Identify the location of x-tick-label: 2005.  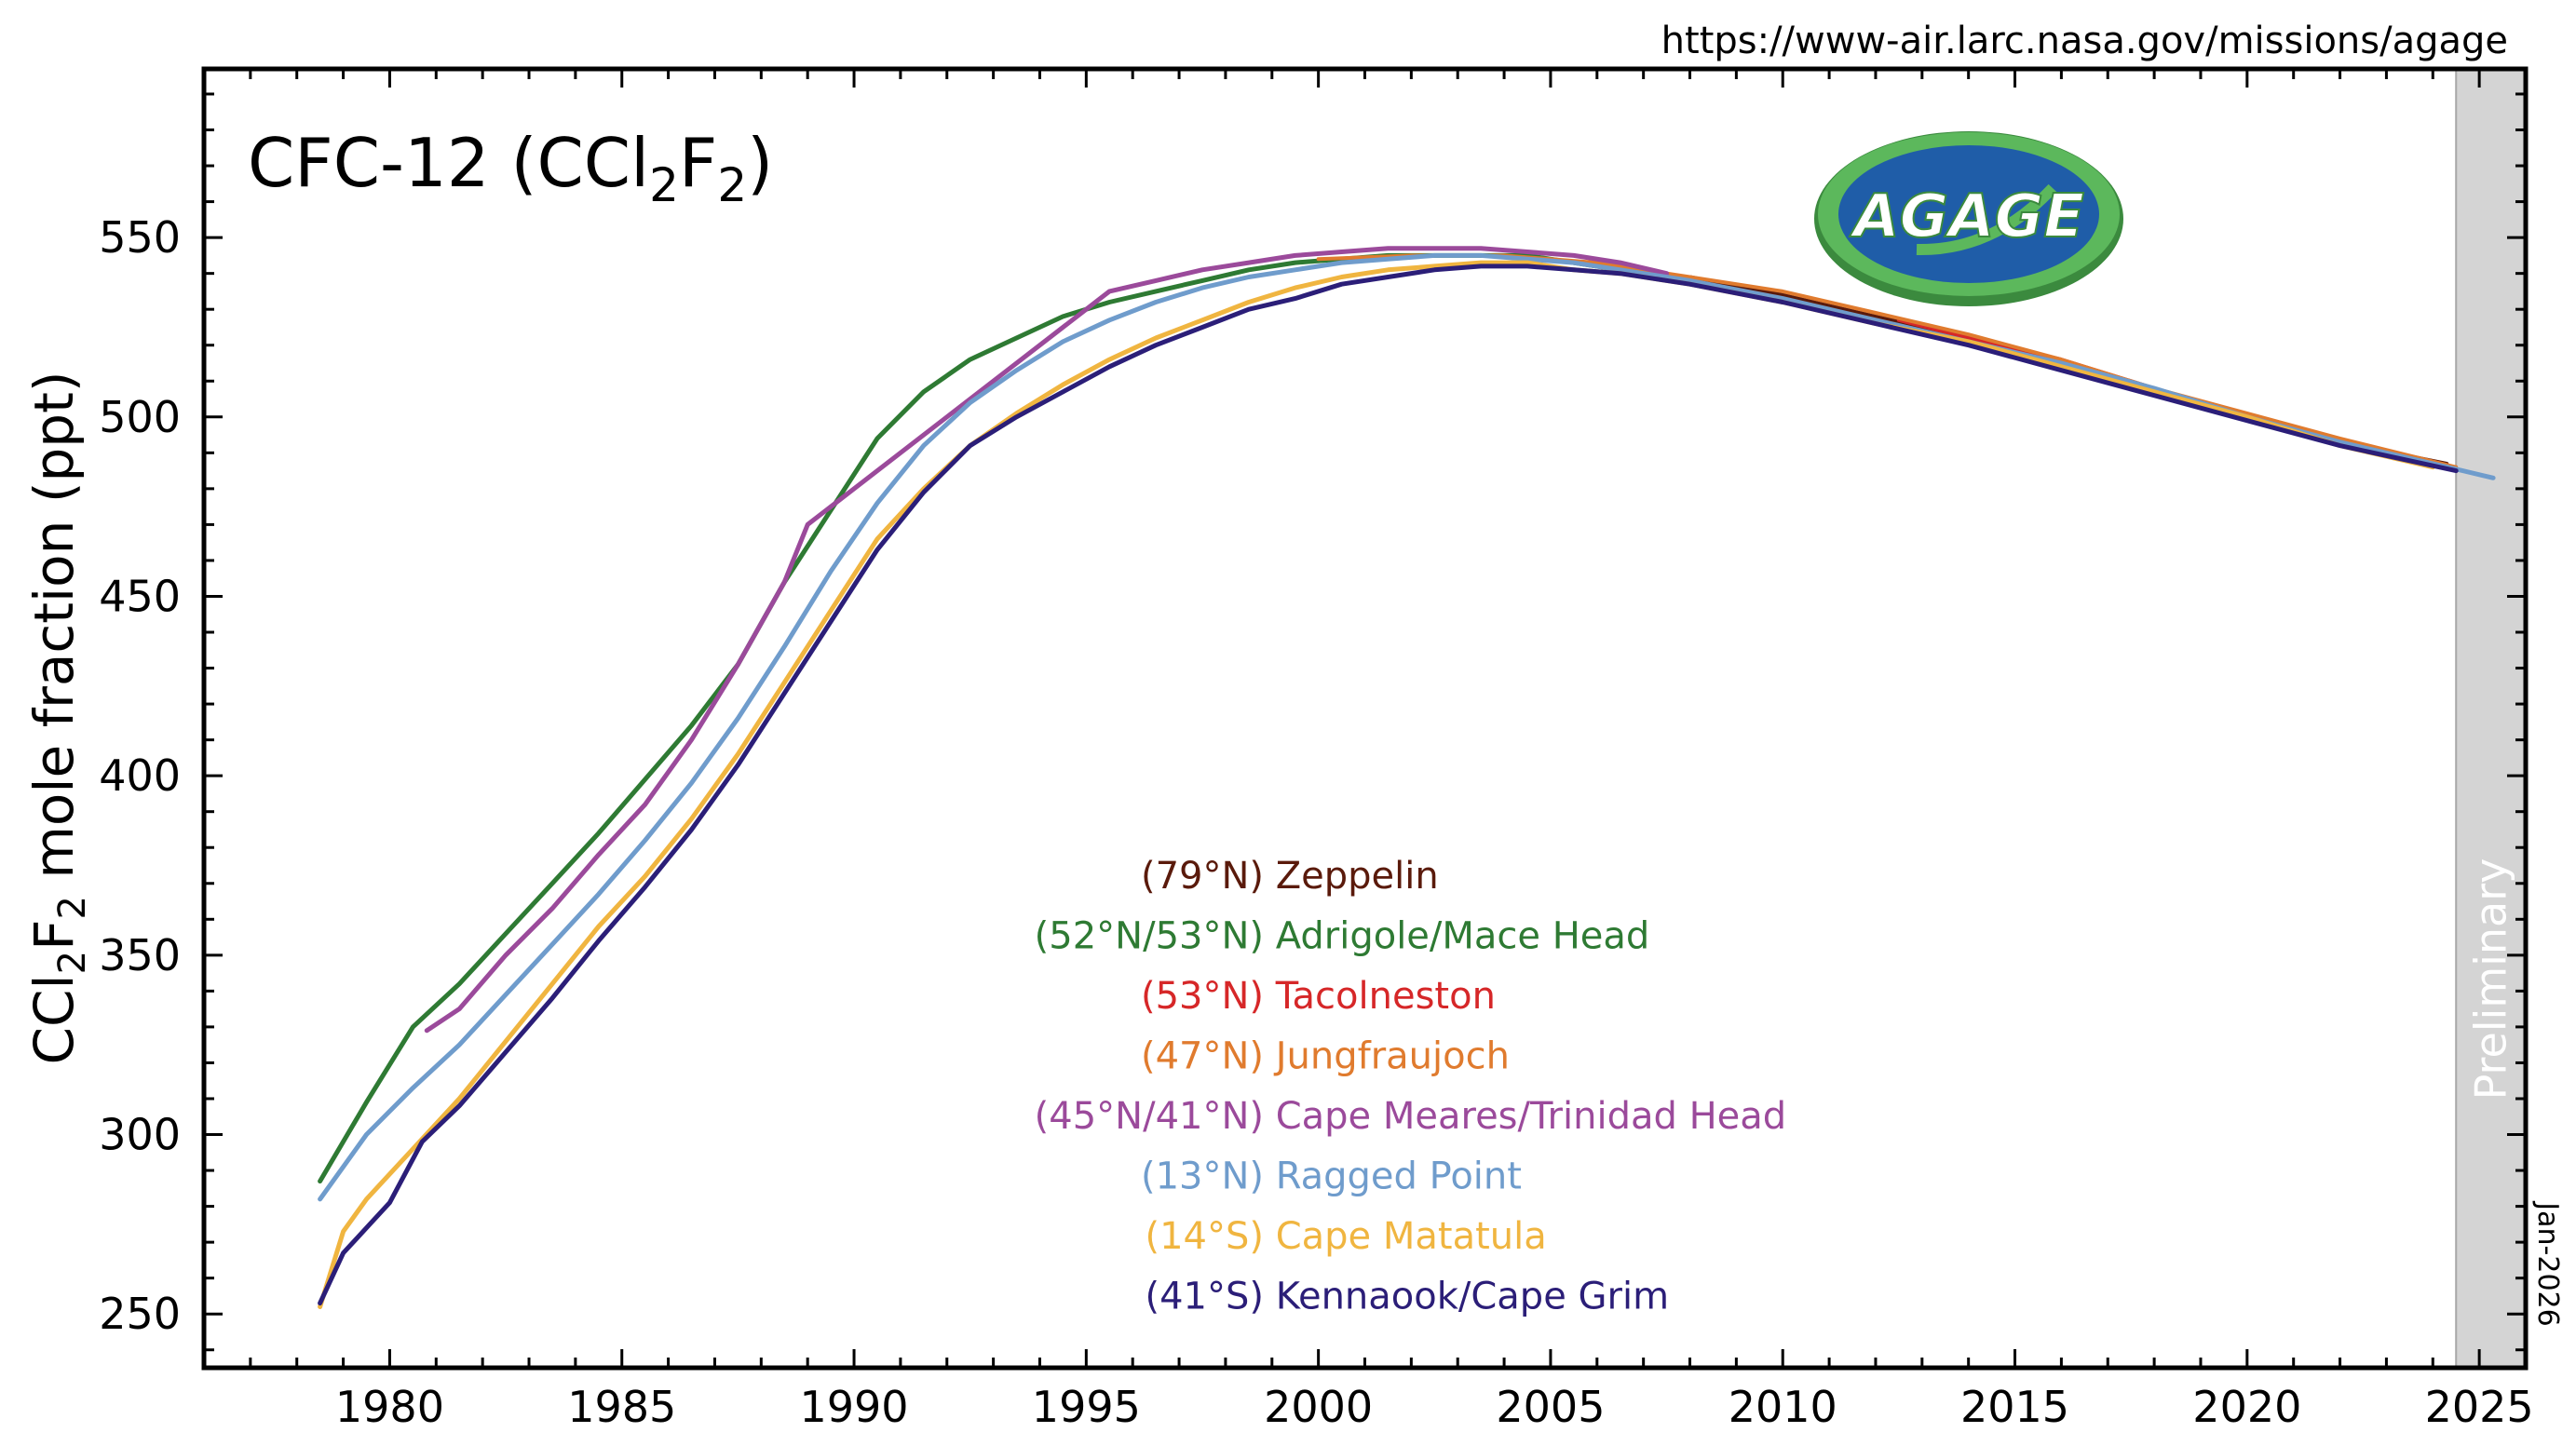
(1550, 1407).